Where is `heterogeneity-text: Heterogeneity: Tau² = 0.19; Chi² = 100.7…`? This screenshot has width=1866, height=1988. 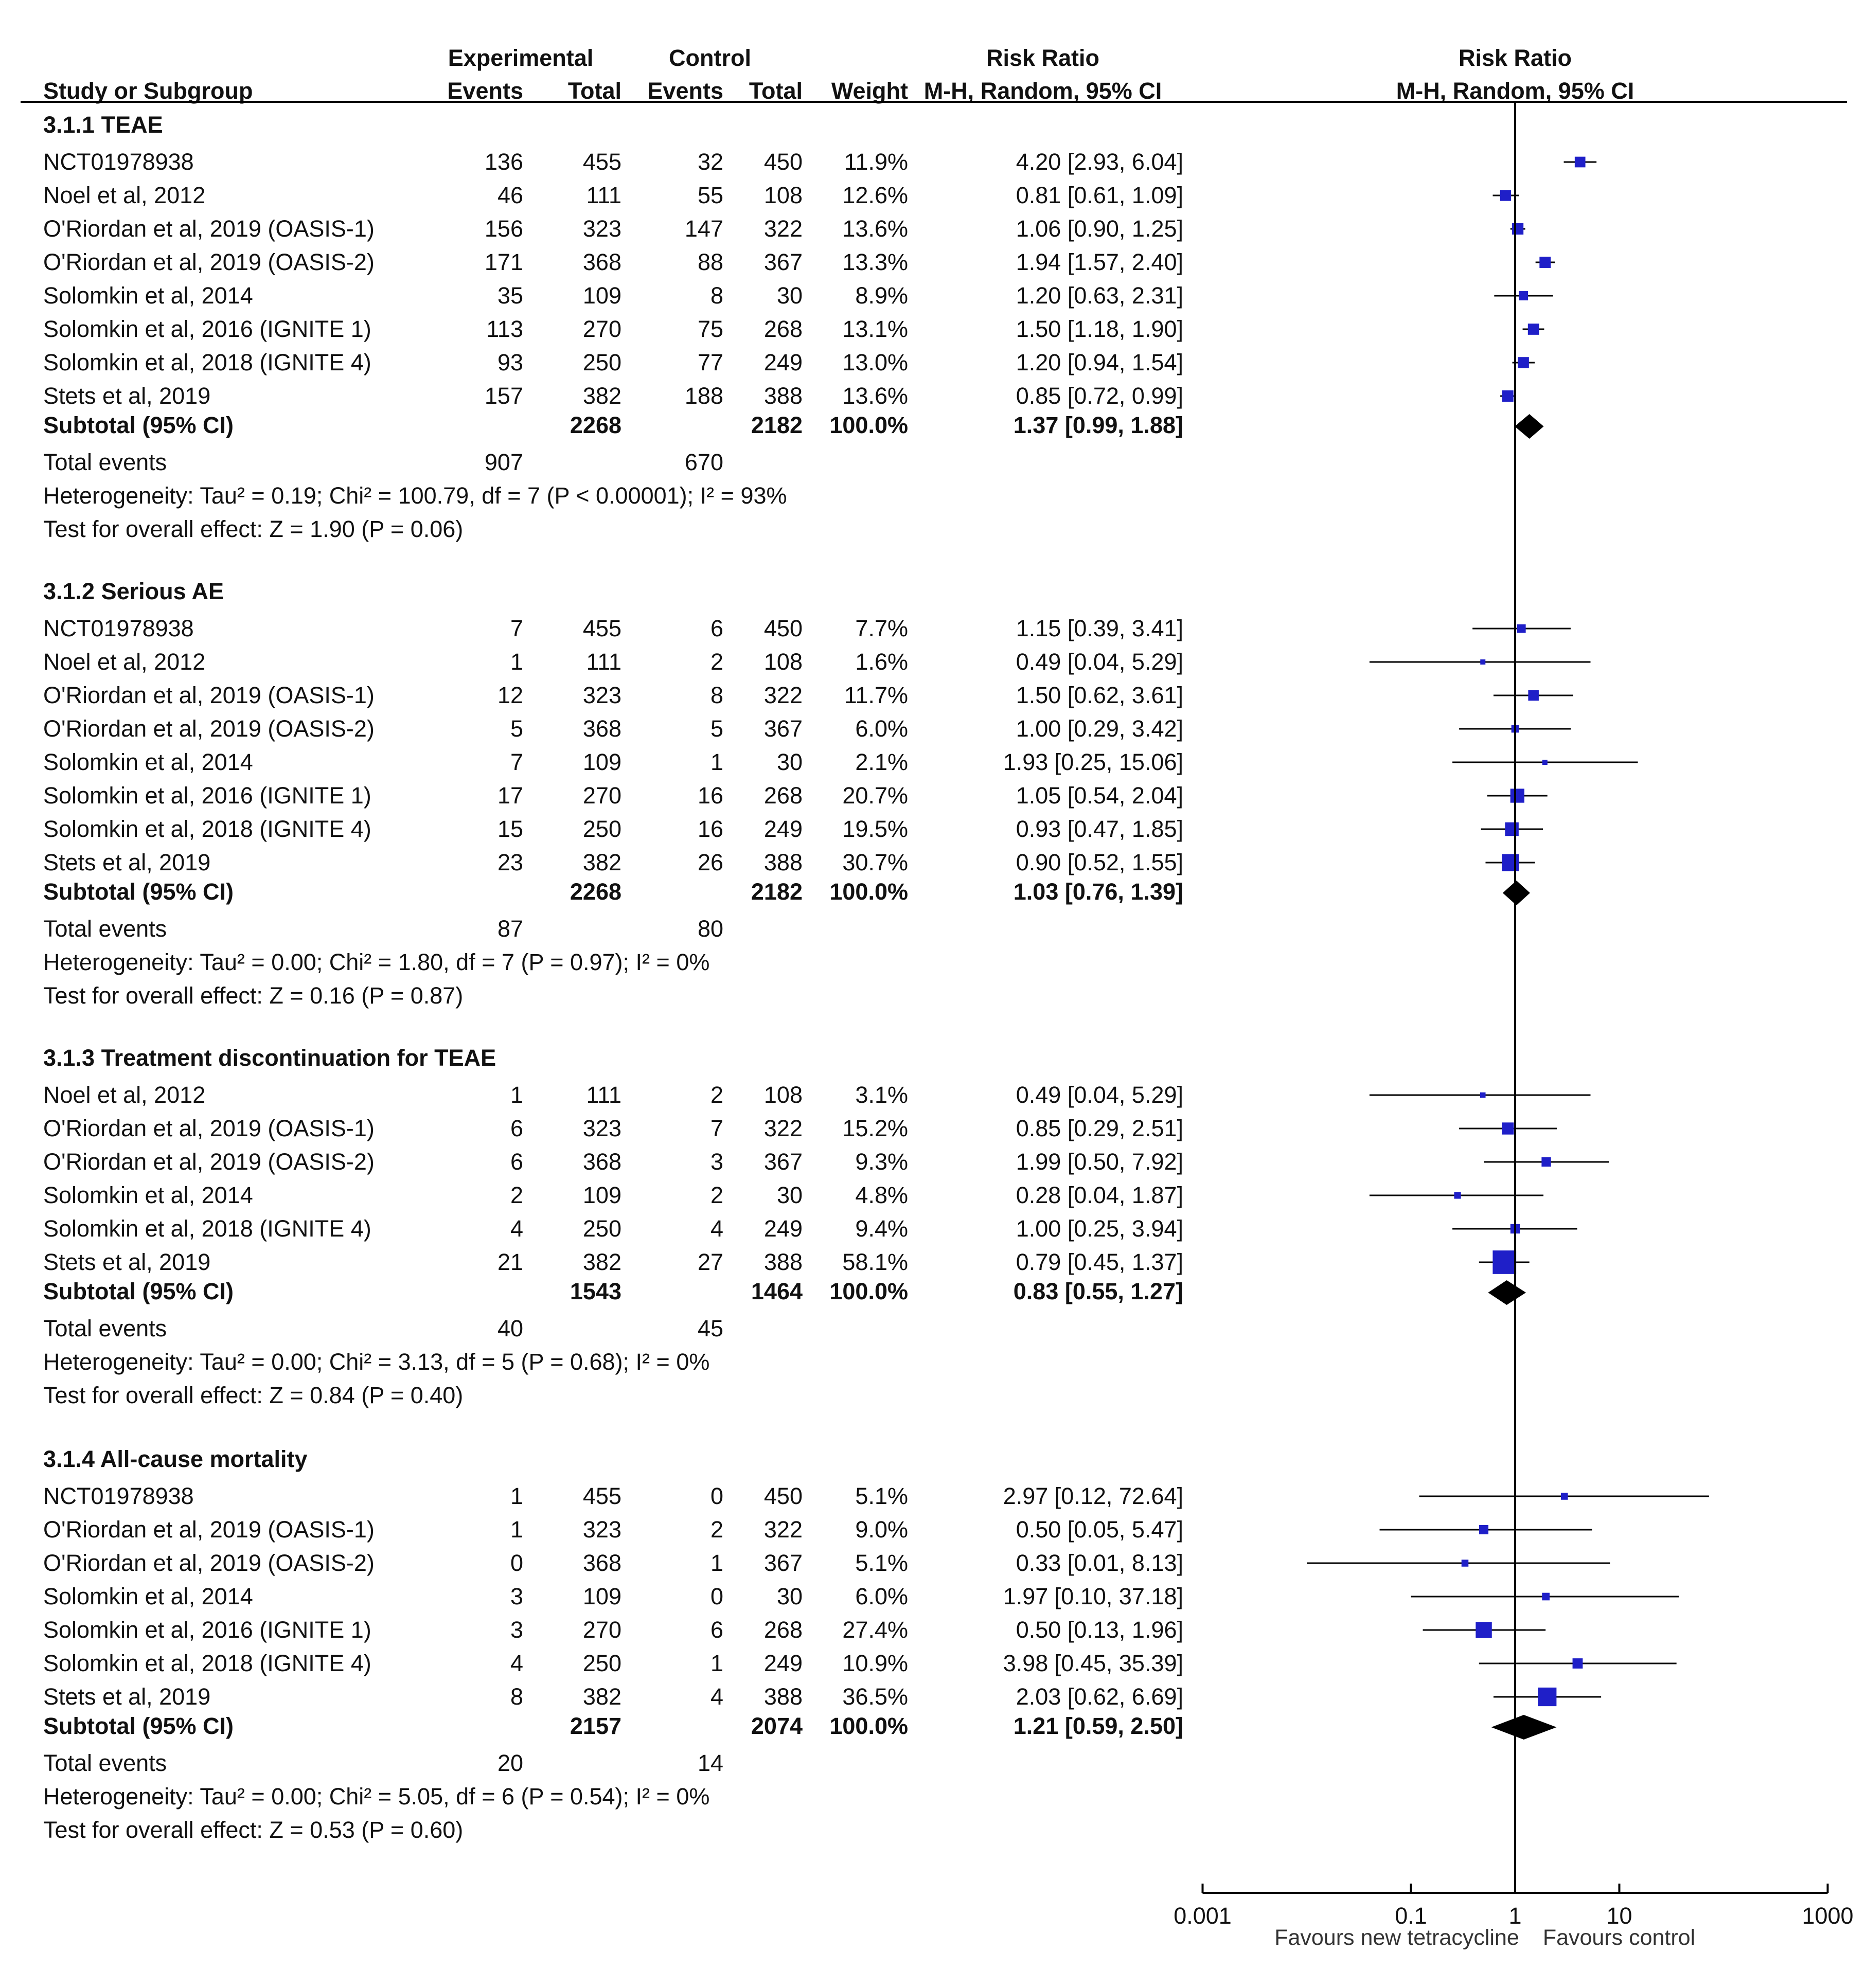 heterogeneity-text: Heterogeneity: Tau² = 0.19; Chi² = 100.7… is located at coordinates (415, 495).